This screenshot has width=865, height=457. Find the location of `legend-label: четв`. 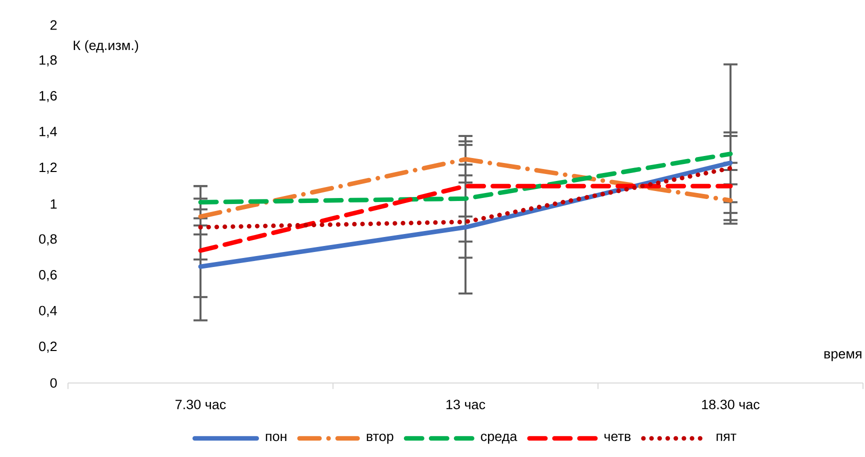

legend-label: четв is located at coordinates (617, 438).